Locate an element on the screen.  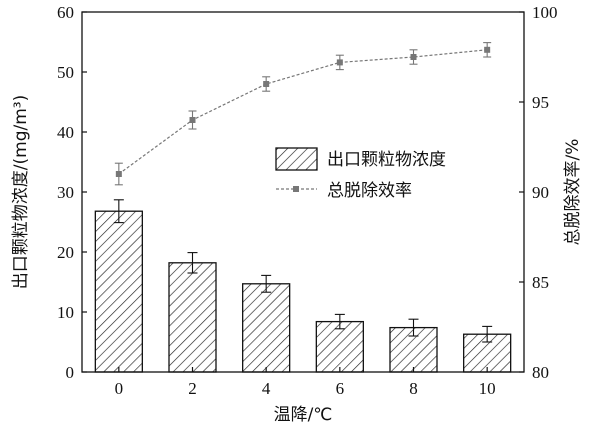
left-y-tick-label-30: 30 is located at coordinates (65, 192).